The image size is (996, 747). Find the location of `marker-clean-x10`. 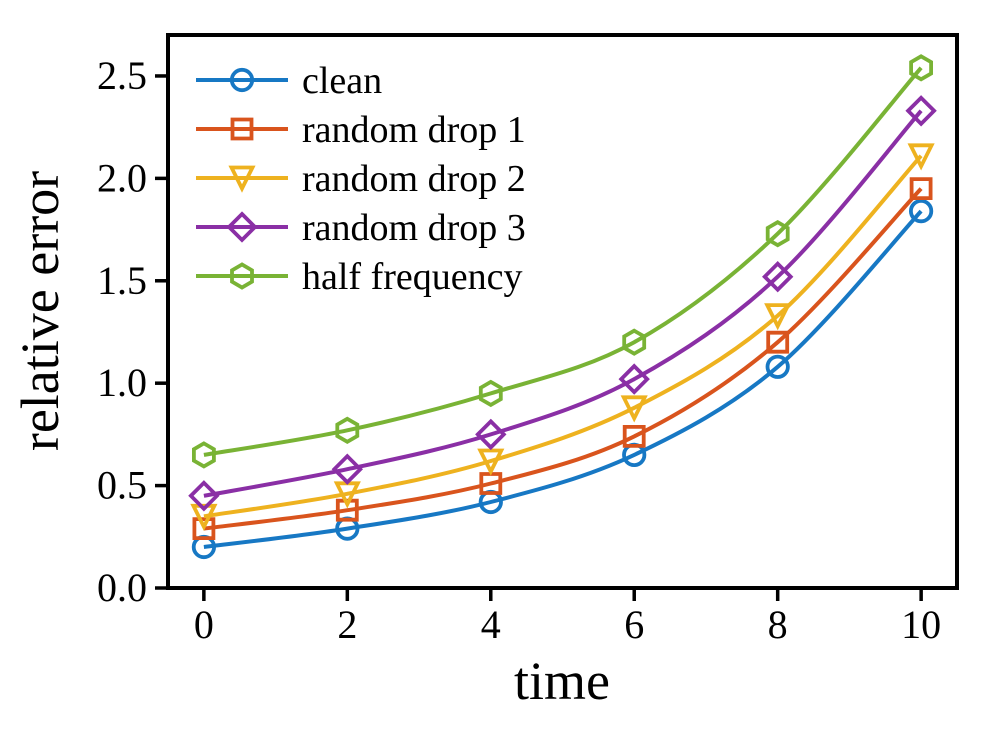

marker-clean-x10 is located at coordinates (921, 211).